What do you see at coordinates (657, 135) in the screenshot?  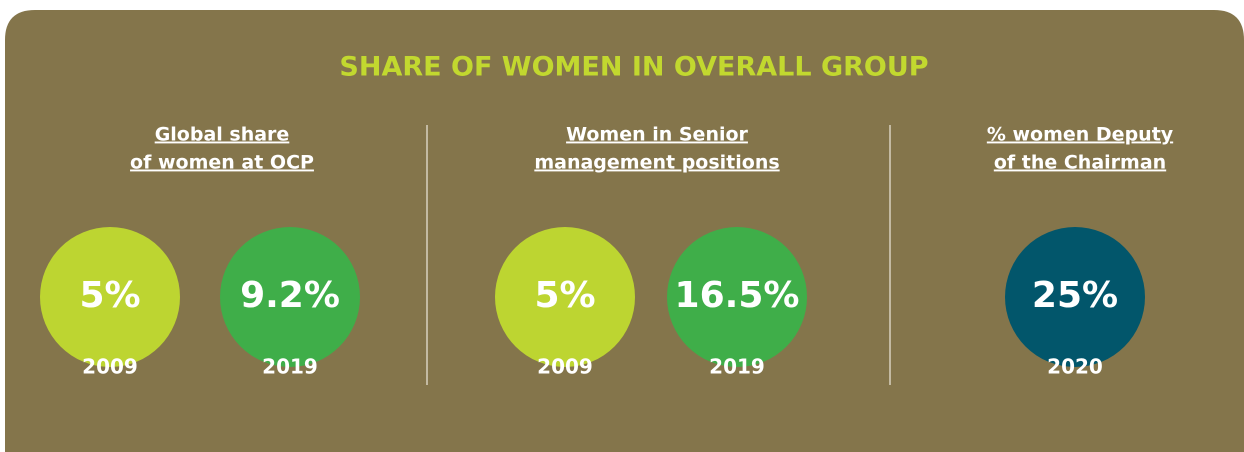 I see `panel-heading: Women in Senior` at bounding box center [657, 135].